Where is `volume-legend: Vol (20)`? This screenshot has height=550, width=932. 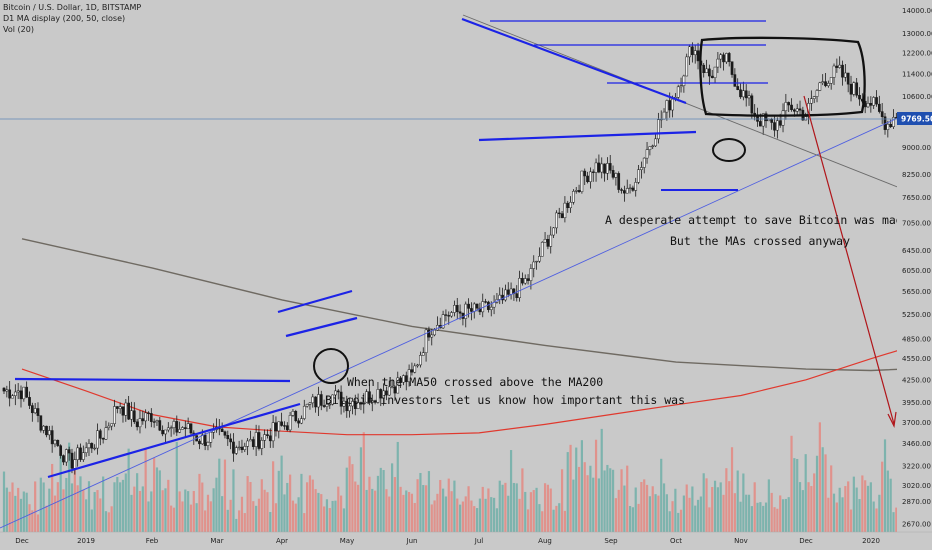
volume-legend: Vol (20) is located at coordinates (18, 29).